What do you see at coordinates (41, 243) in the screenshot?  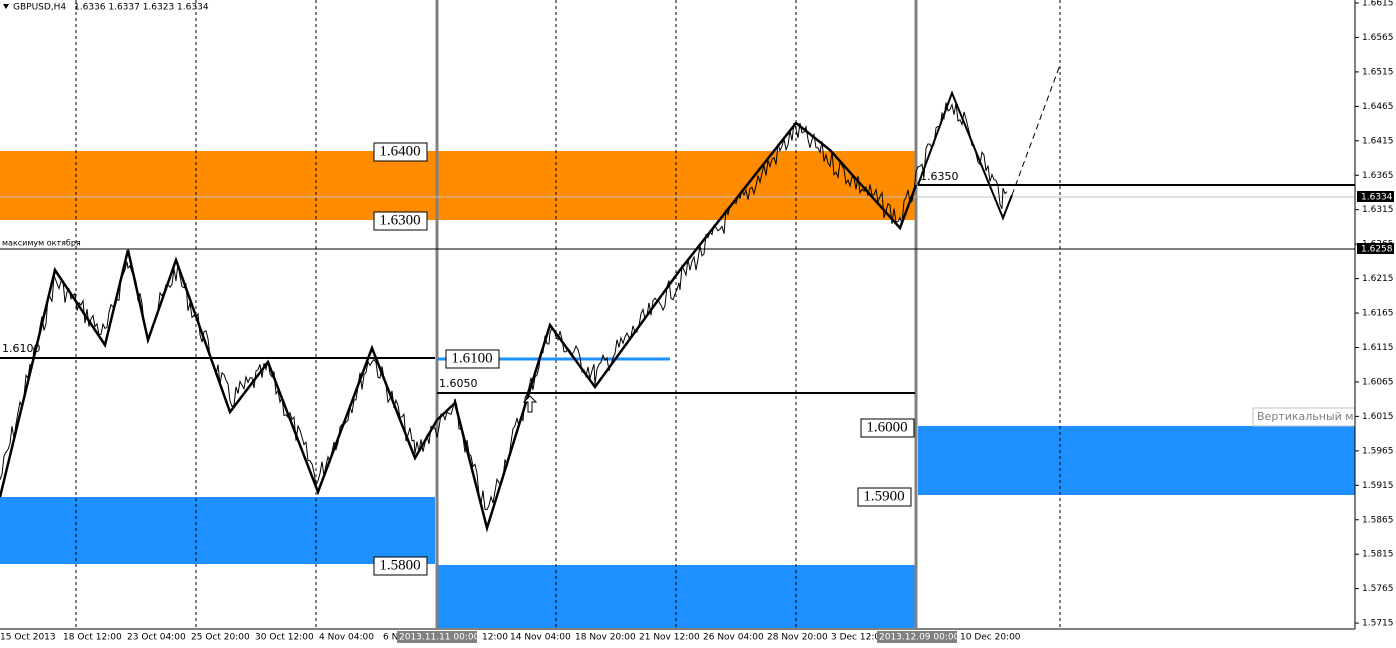 I see `line-label: максимум октября` at bounding box center [41, 243].